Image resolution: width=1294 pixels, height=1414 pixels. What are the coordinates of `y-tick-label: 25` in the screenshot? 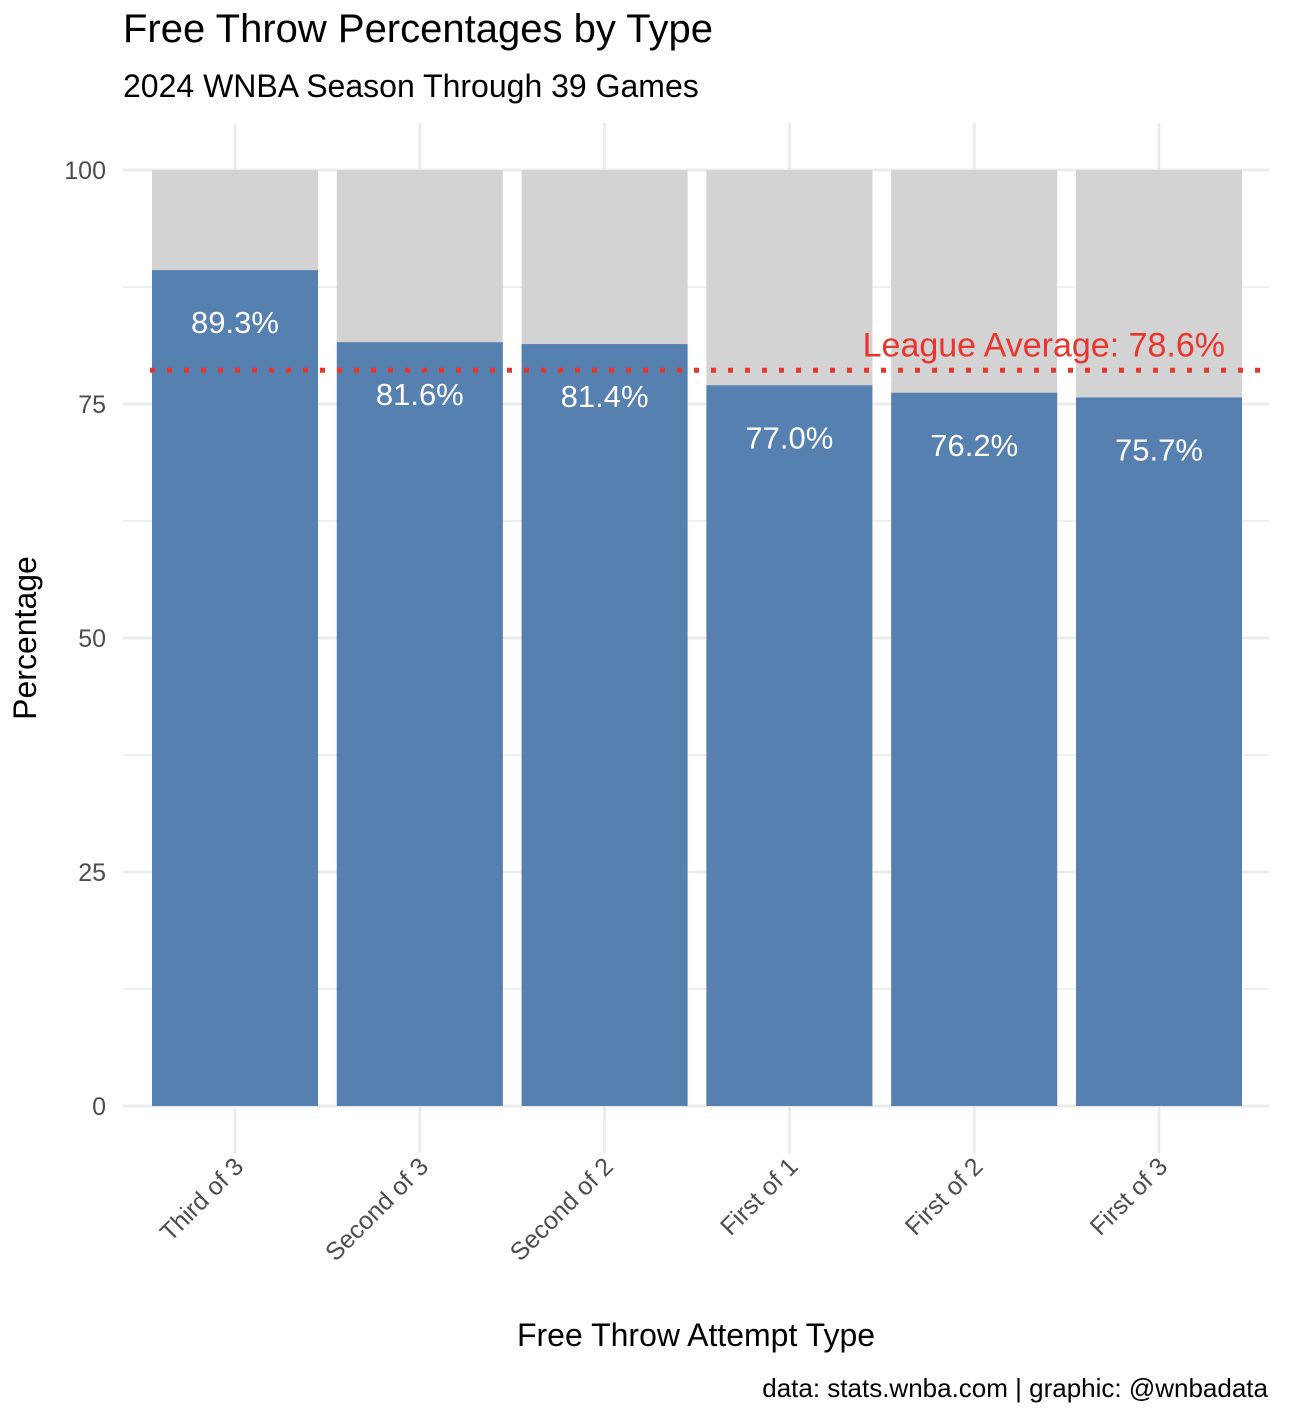 It's located at (92, 873).